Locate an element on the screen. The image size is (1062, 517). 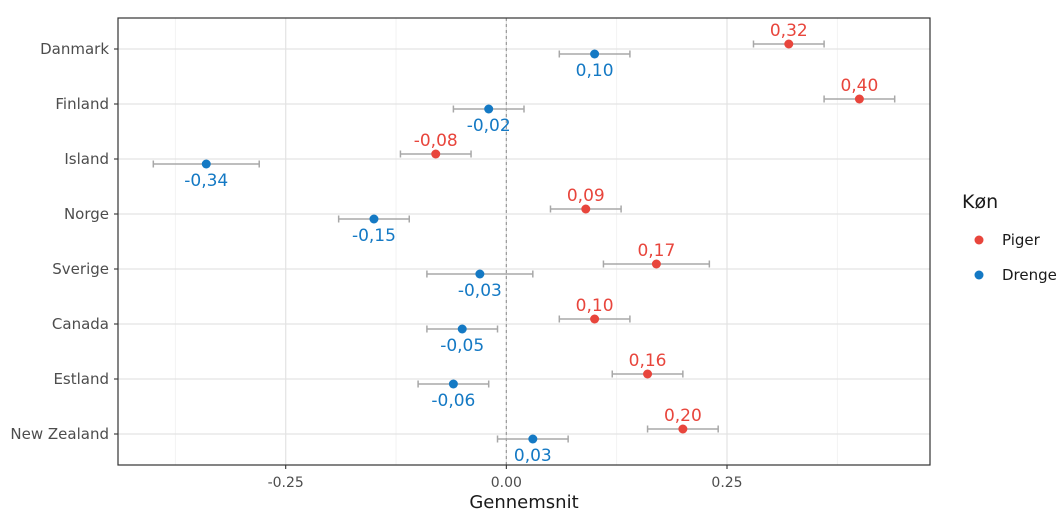
legend-title: Køn is located at coordinates (980, 202).